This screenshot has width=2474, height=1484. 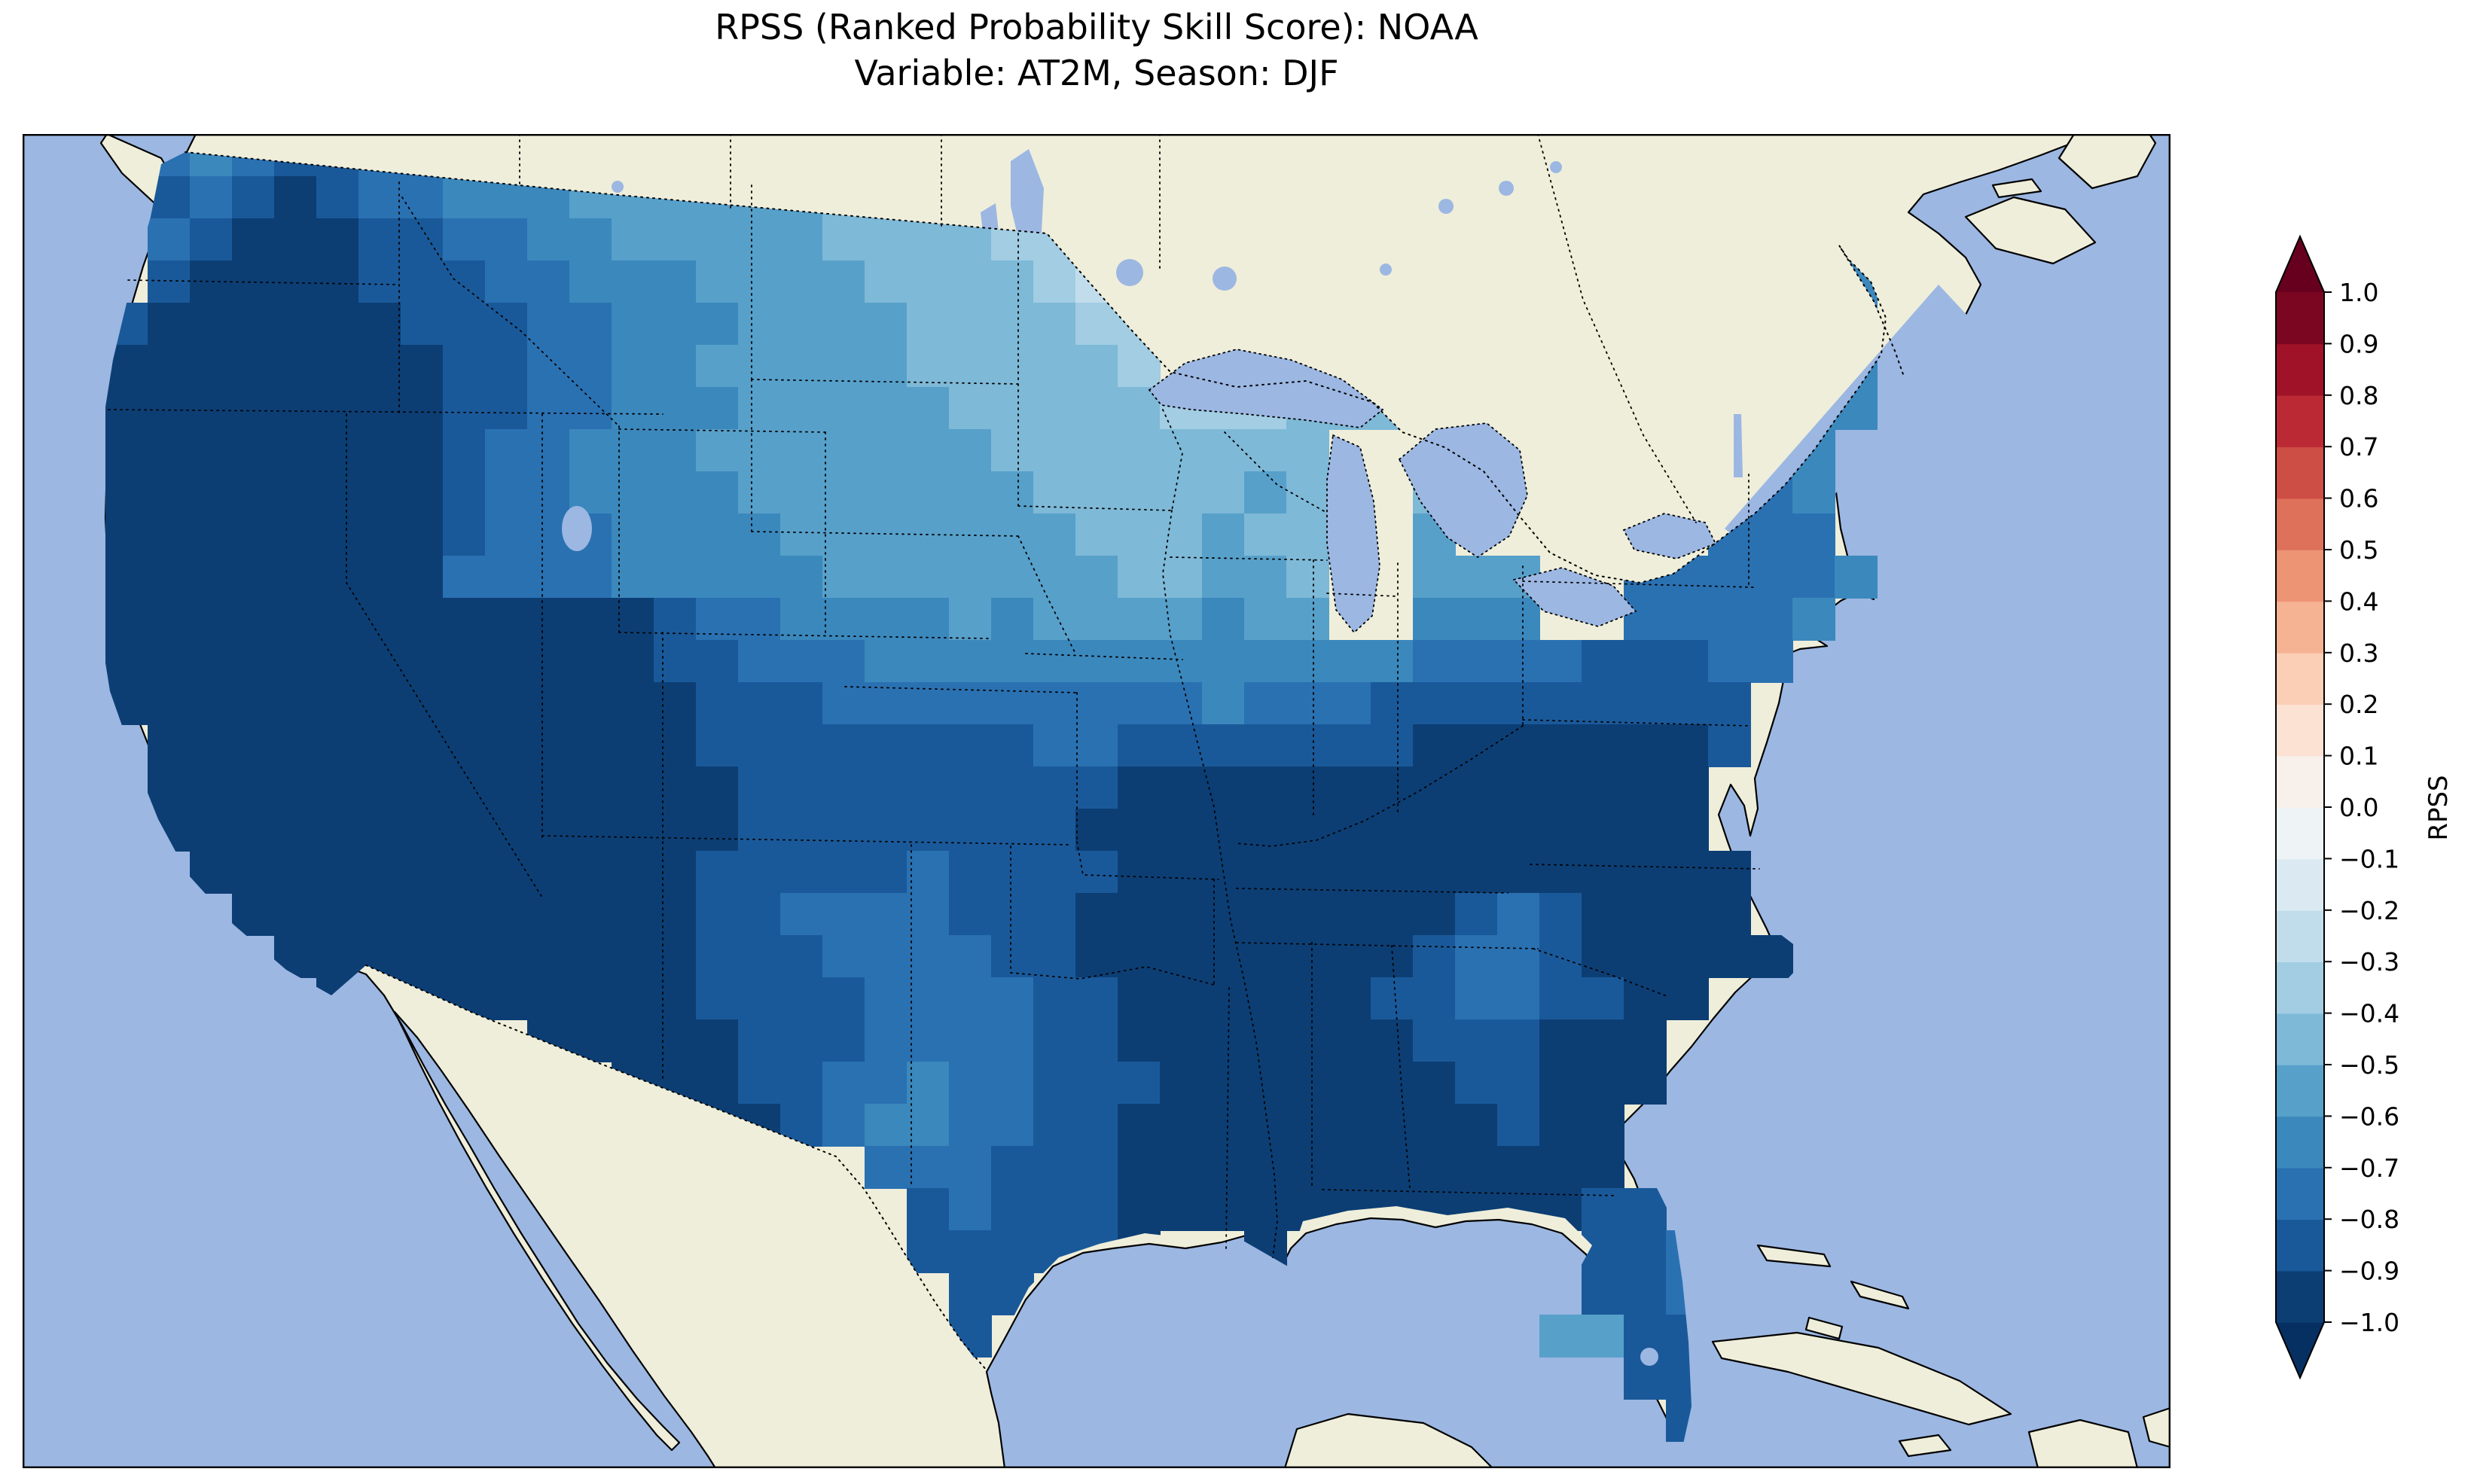 I want to click on nova-scotia, so click(x=2030, y=230).